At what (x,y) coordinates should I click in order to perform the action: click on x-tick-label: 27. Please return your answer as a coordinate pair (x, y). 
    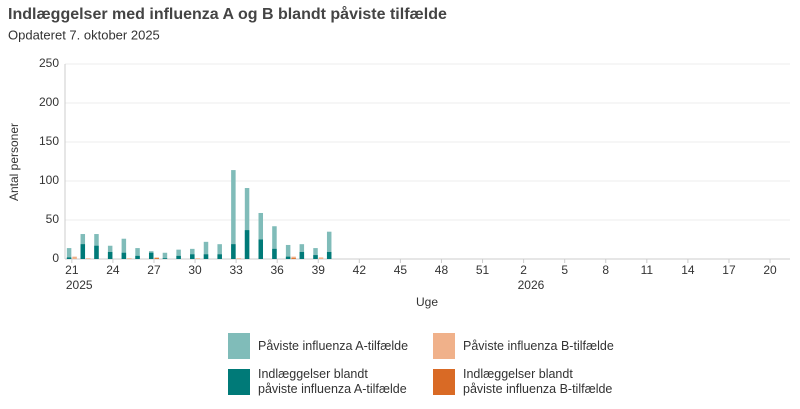
    Looking at the image, I should click on (154, 270).